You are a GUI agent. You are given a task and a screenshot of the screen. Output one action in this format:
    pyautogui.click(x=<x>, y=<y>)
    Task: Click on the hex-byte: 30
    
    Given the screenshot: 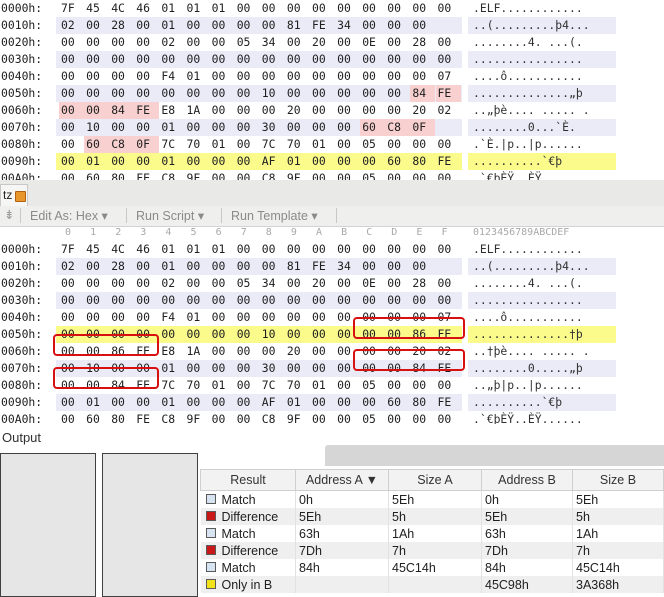 What is the action you would take?
    pyautogui.click(x=268, y=368)
    